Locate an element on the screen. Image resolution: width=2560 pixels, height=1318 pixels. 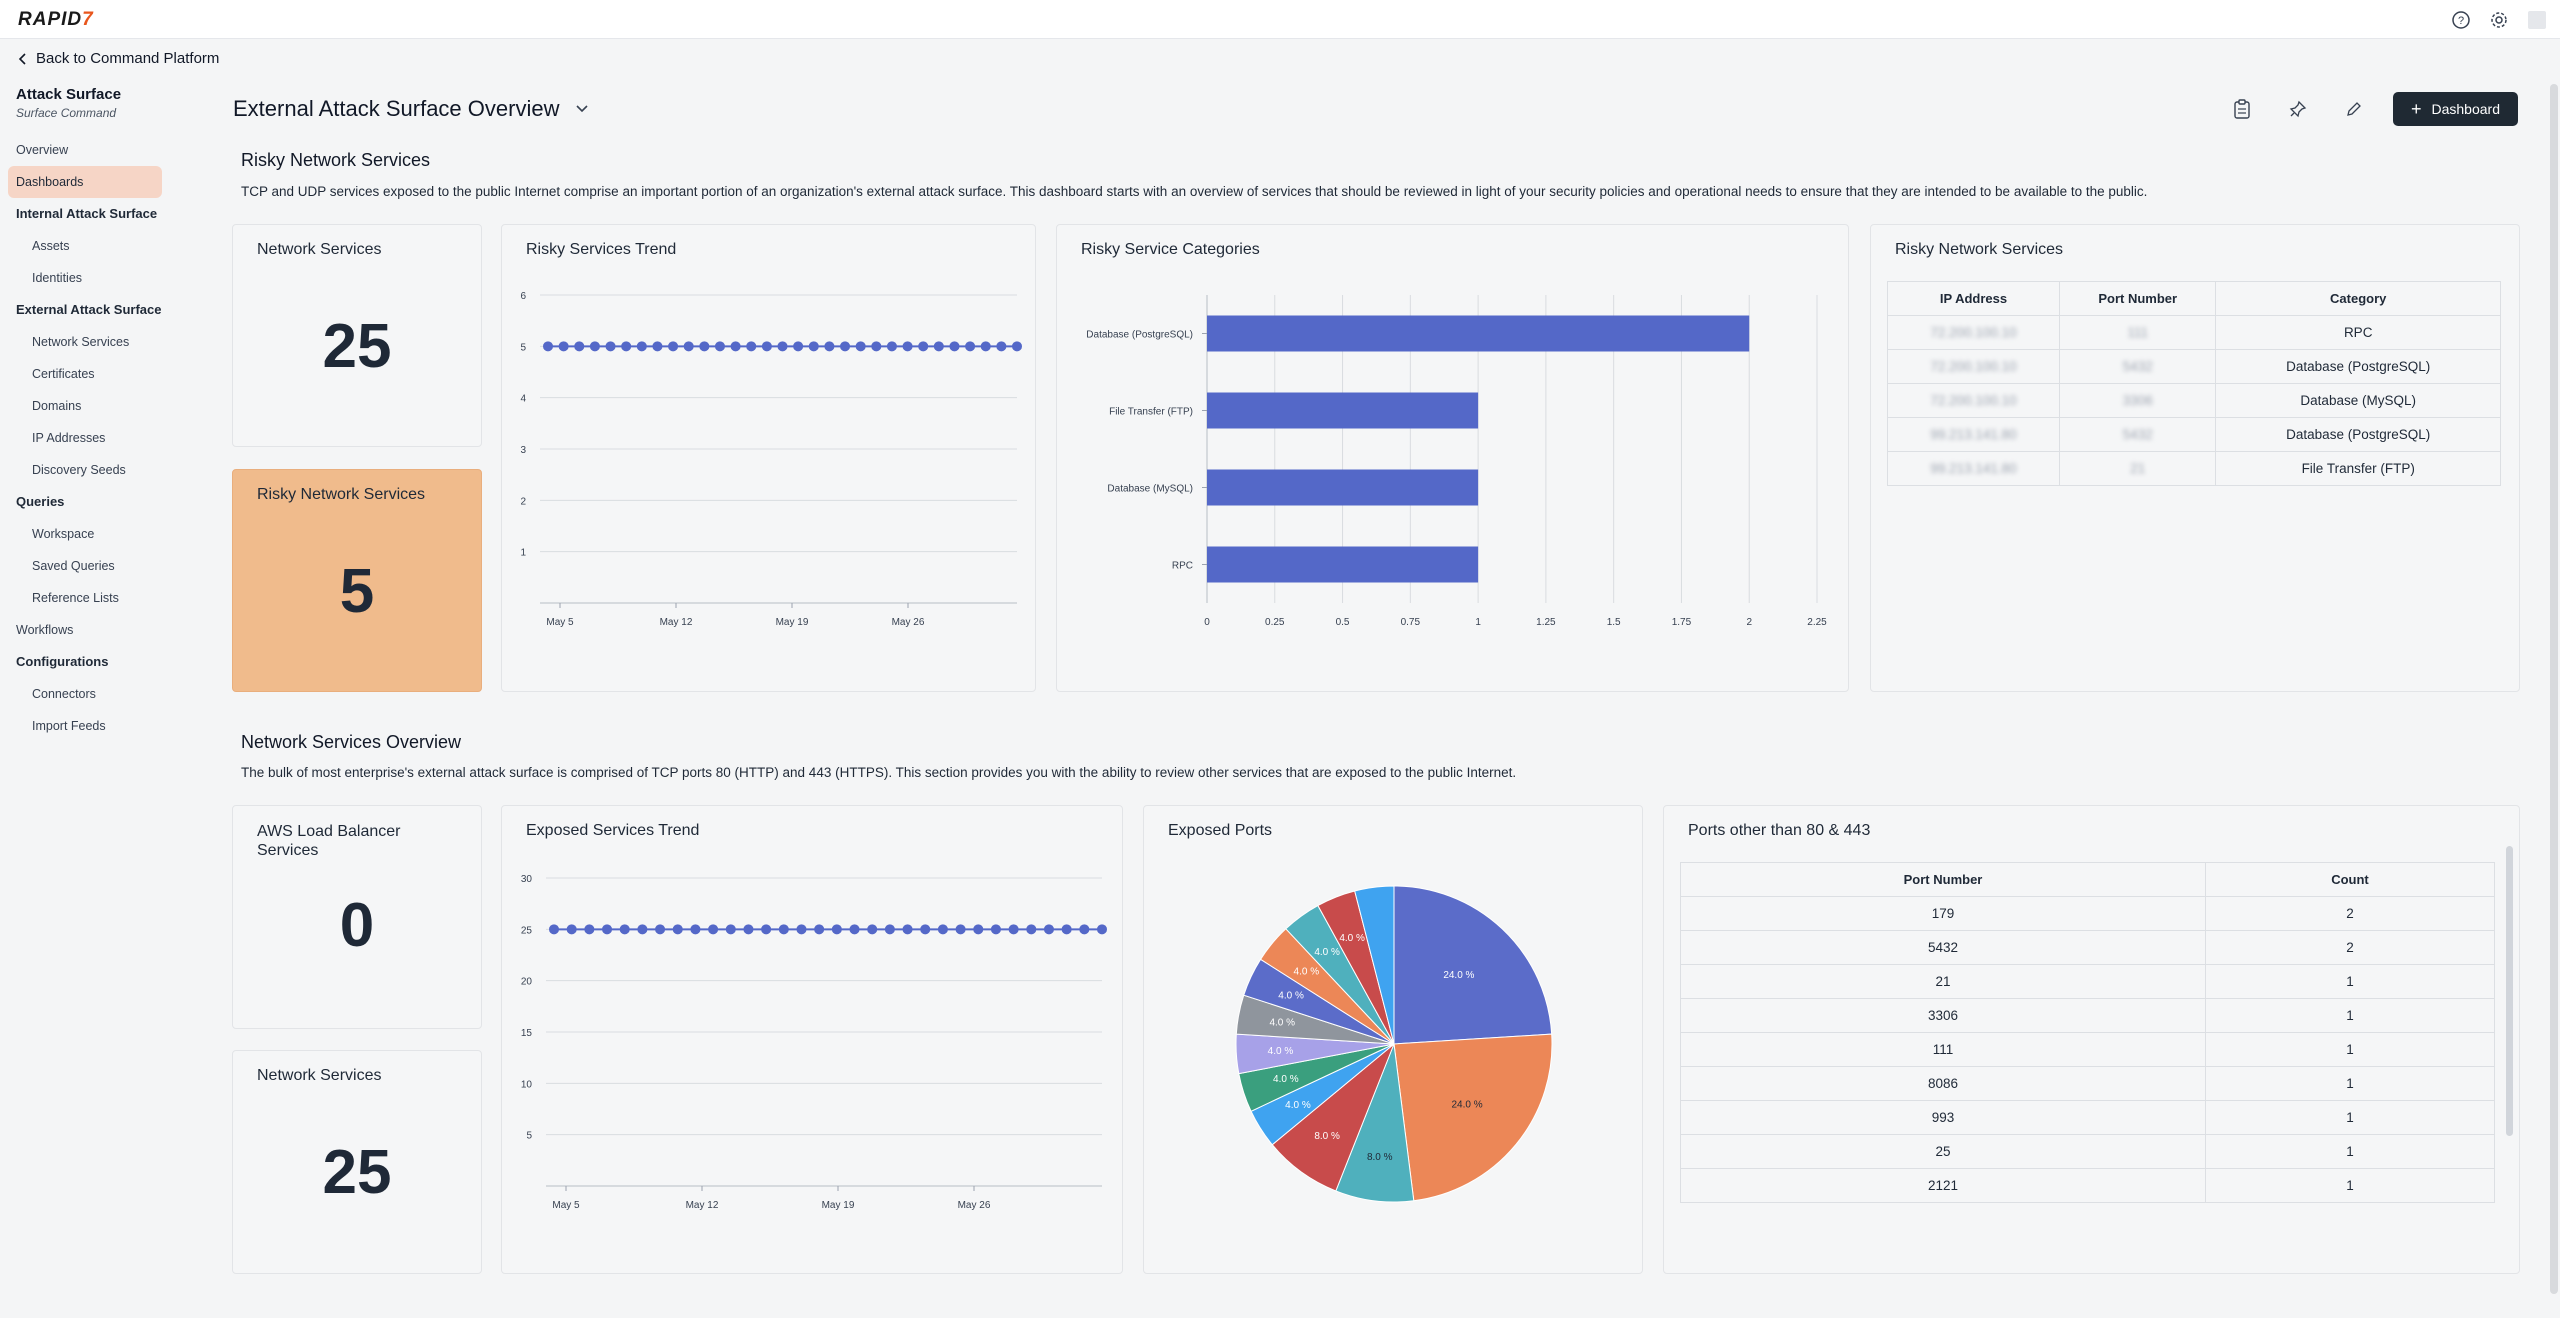
sidebar-item-domains: Domains is located at coordinates (57, 406).